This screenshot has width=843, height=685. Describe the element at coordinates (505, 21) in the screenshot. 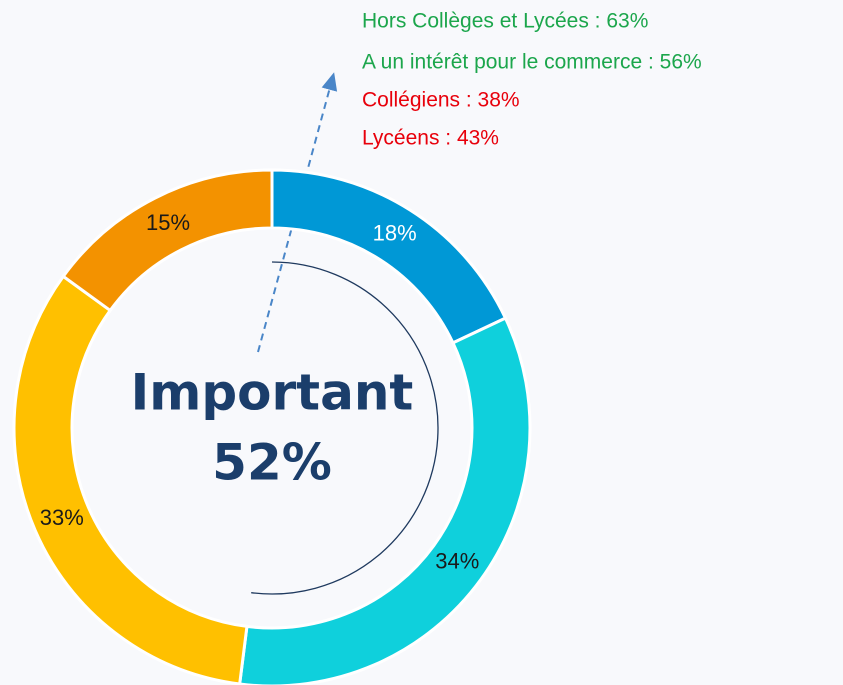

I see `annotation: Hors Collèges et Lycées : 63%` at that location.